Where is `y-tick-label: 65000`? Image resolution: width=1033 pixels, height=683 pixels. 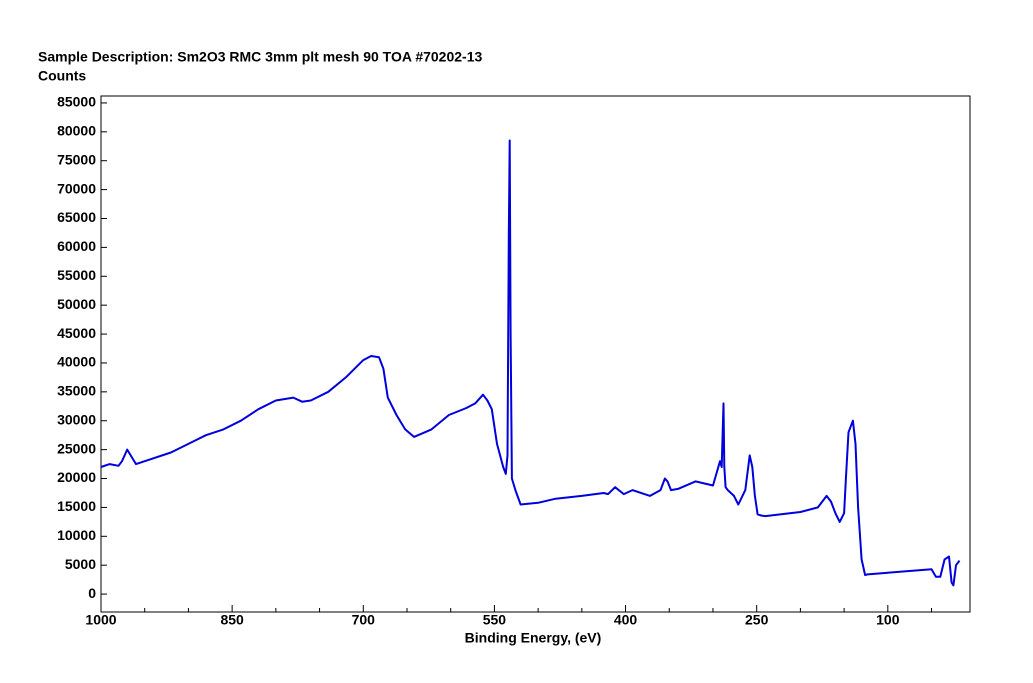
y-tick-label: 65000 is located at coordinates (76, 217).